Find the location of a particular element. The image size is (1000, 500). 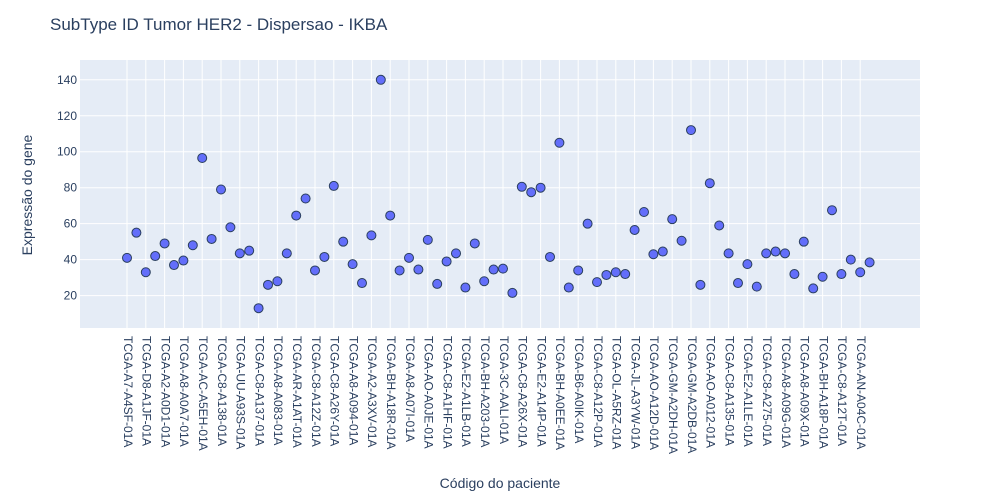

y-tick-label: 20 is located at coordinates (71, 296).